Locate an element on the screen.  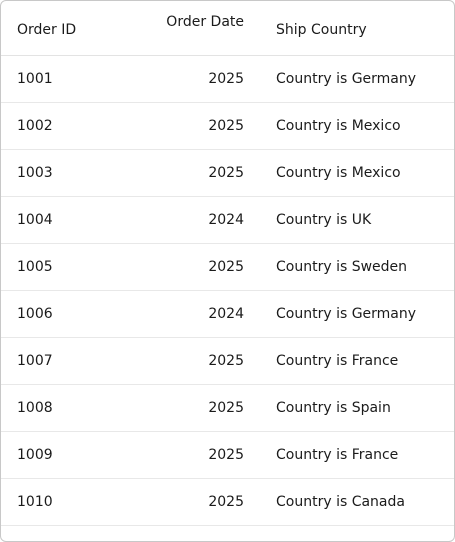
table-row: 1007 2025 Country is France is located at coordinates (227, 361).